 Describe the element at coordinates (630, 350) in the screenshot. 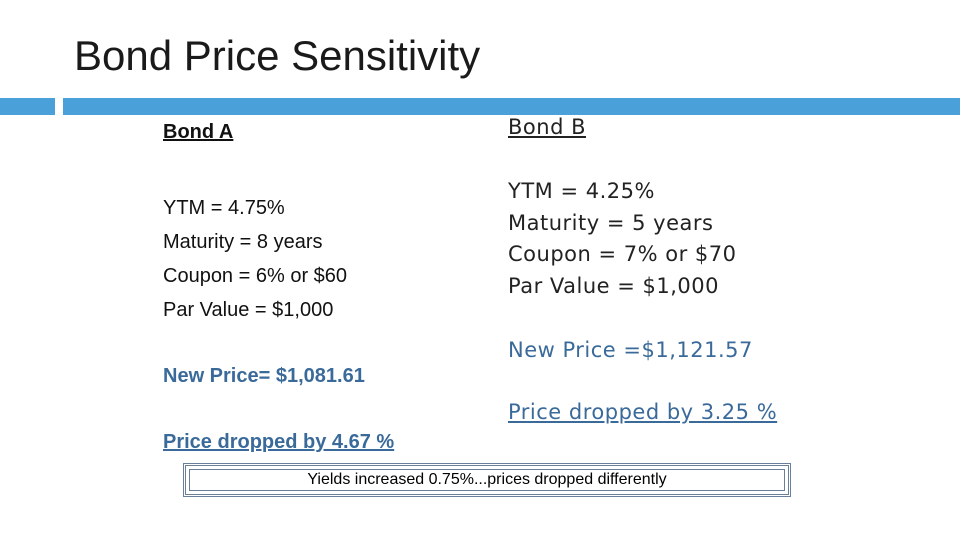

I see `bond-b-new-price: New Price =$1,121.57` at that location.